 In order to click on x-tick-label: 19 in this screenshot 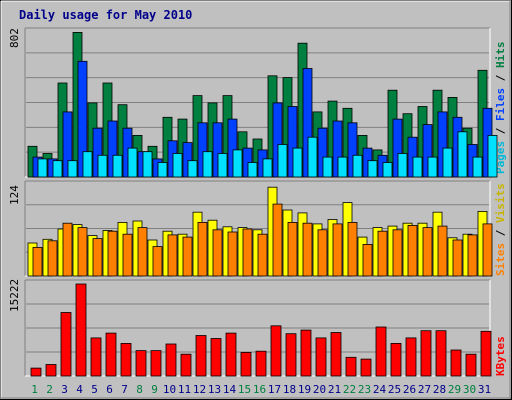, I will do `click(304, 389)`.